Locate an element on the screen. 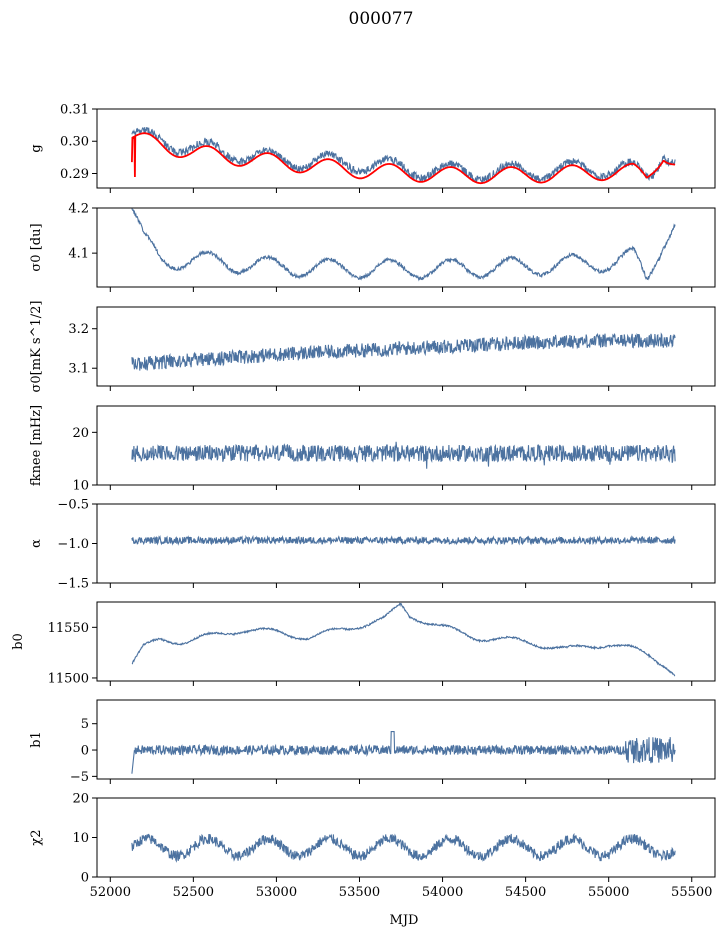 The image size is (725, 936). x-tick-label: 54500 is located at coordinates (525, 892).